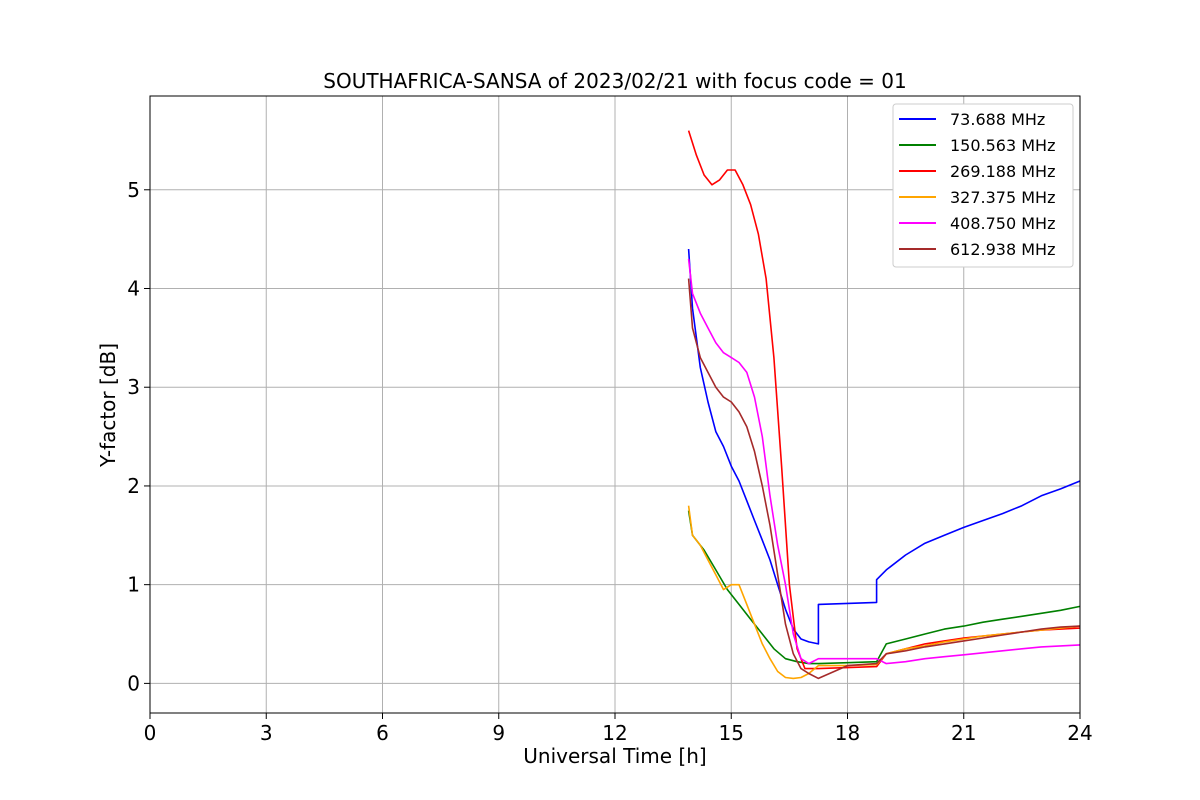  What do you see at coordinates (133, 486) in the screenshot?
I see `y-tick-label: 2` at bounding box center [133, 486].